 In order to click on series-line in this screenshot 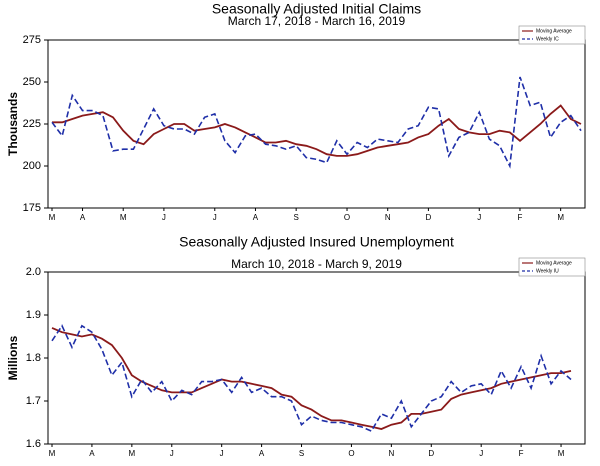, I will do `click(317, 130)`.